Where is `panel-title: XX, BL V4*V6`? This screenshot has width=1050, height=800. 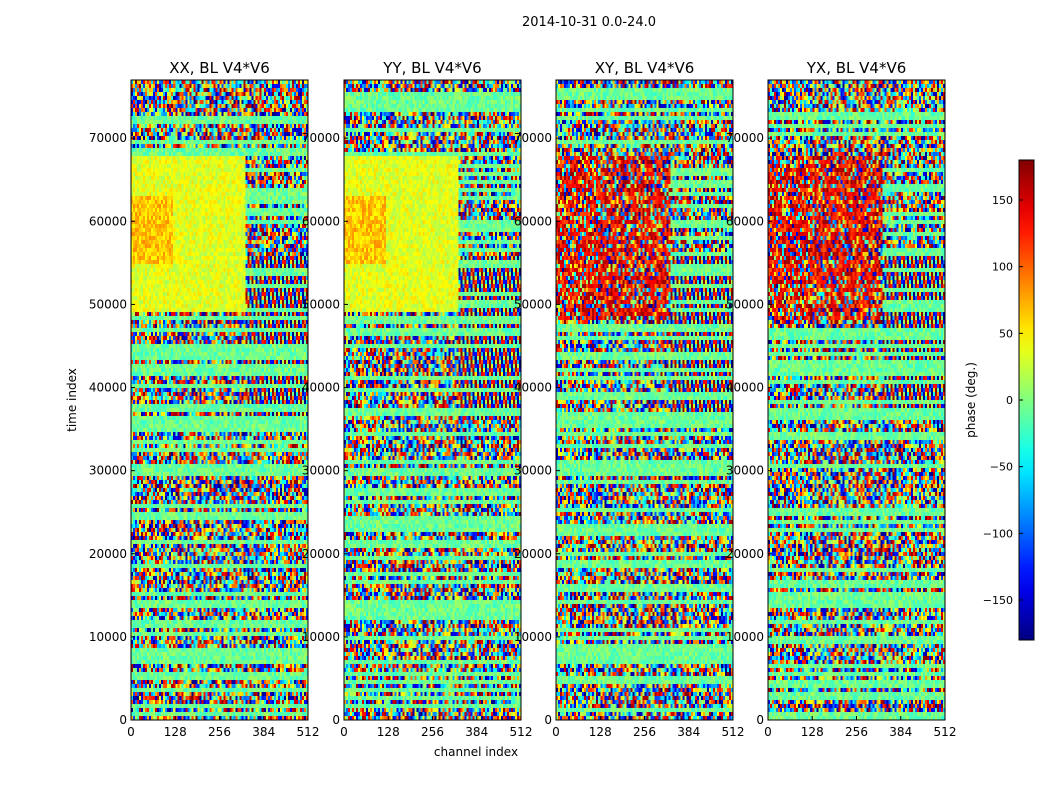
panel-title: XX, BL V4*V6 is located at coordinates (219, 68).